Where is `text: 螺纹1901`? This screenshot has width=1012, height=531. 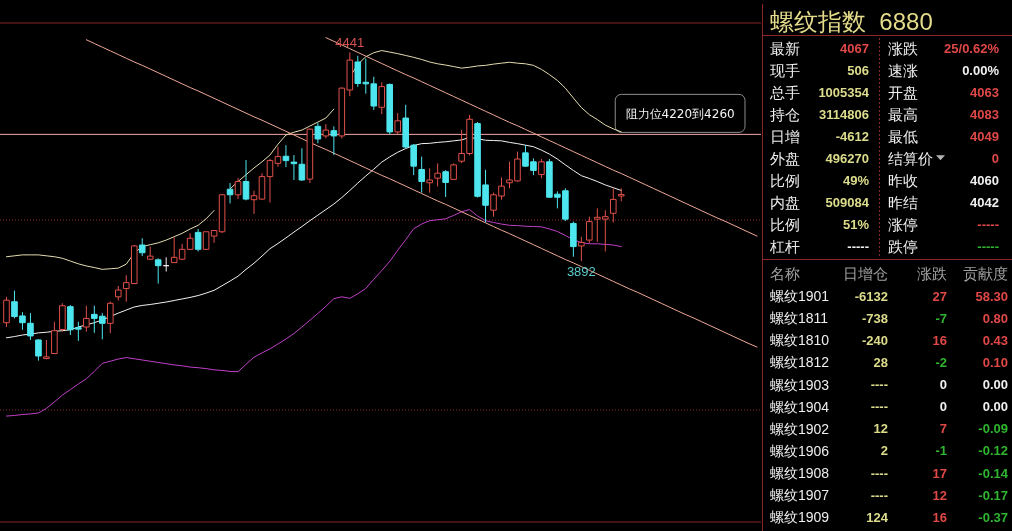
text: 螺纹1901 is located at coordinates (800, 296).